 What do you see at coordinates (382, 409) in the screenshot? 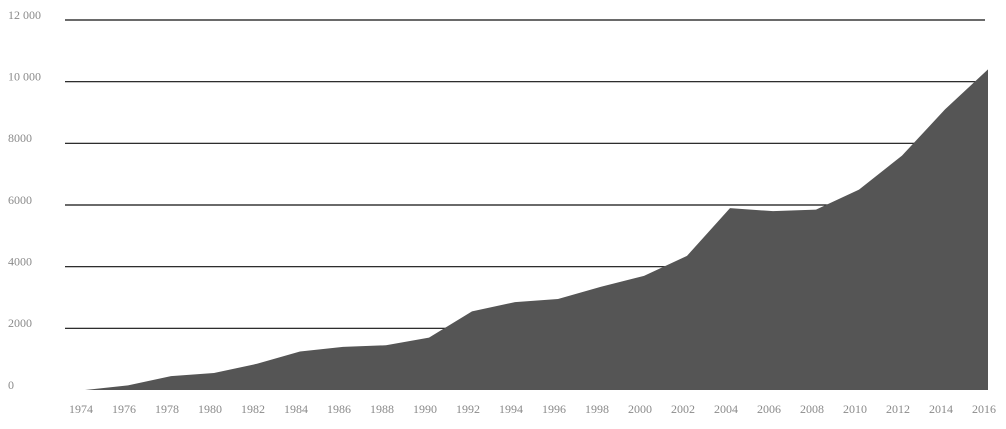
I see `x-tick-label: 1988` at bounding box center [382, 409].